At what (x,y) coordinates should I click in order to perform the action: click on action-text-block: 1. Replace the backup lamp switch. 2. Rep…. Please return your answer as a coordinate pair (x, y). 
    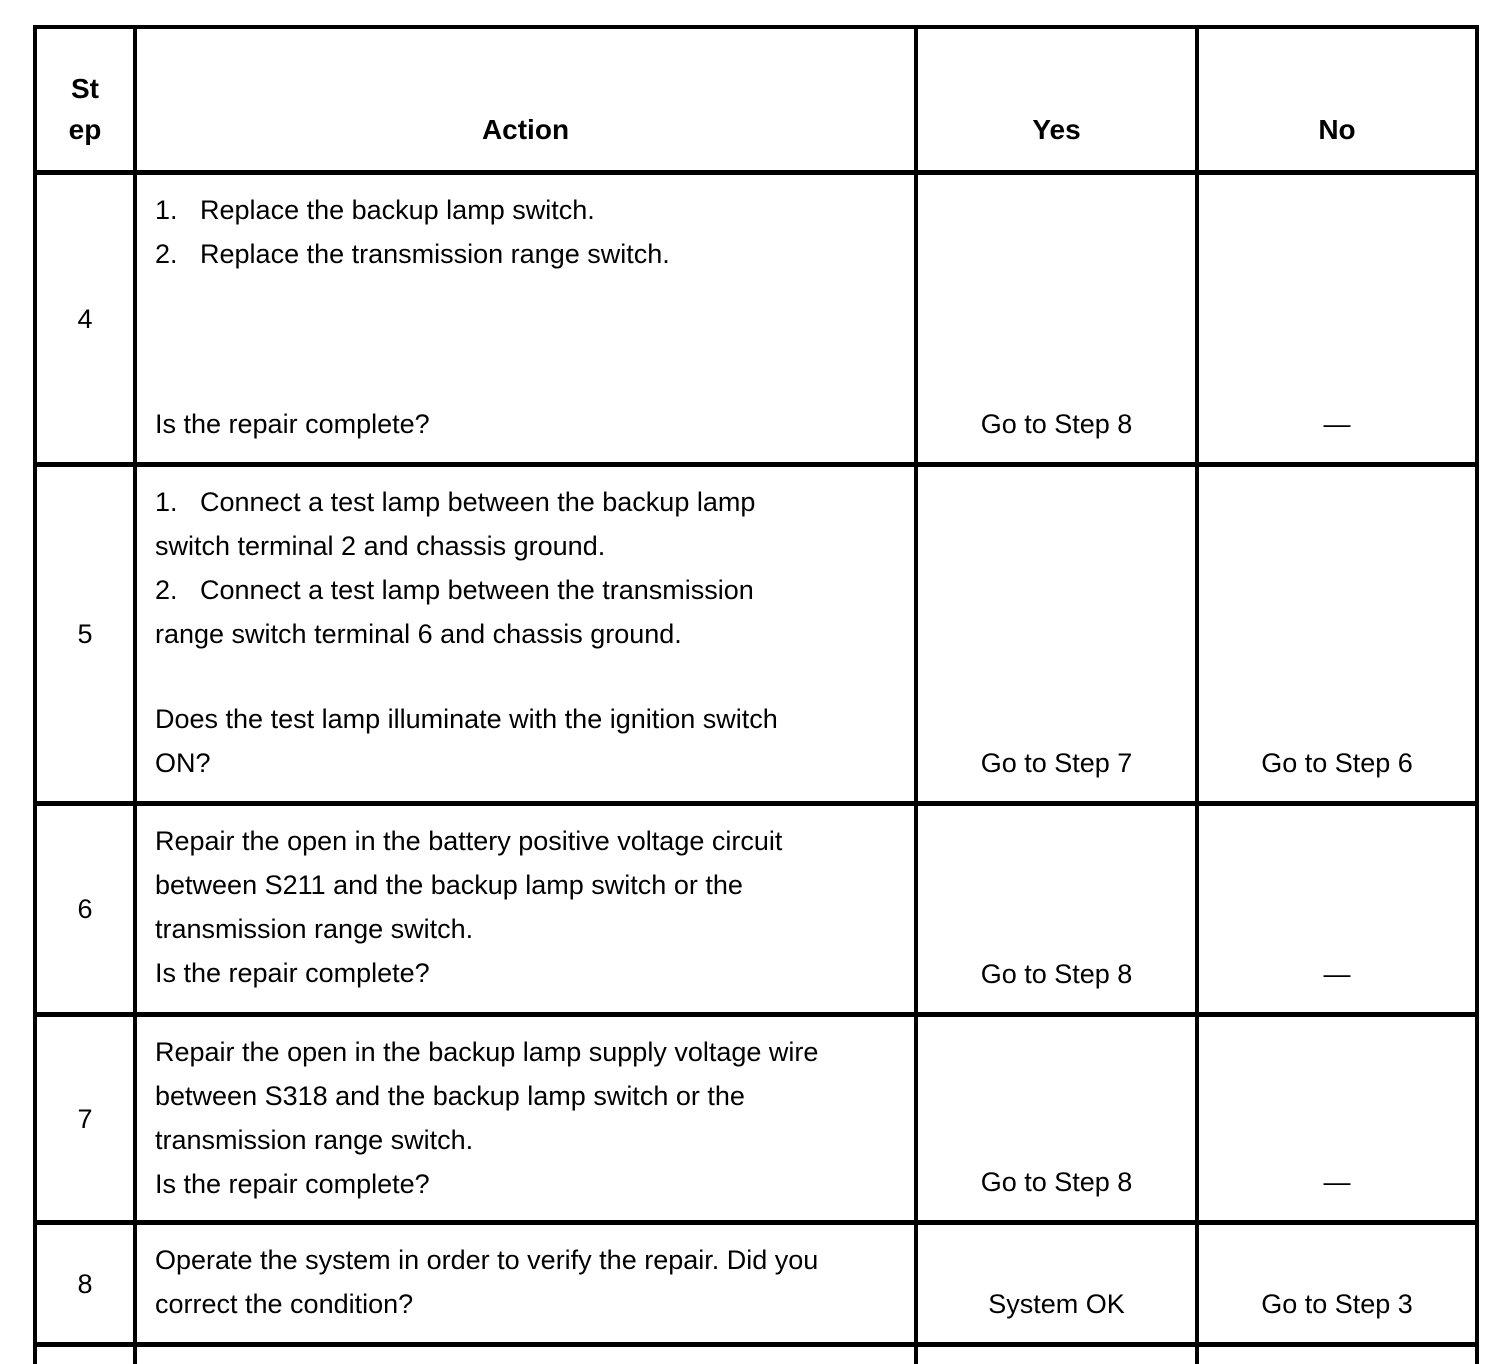
    Looking at the image, I should click on (527, 232).